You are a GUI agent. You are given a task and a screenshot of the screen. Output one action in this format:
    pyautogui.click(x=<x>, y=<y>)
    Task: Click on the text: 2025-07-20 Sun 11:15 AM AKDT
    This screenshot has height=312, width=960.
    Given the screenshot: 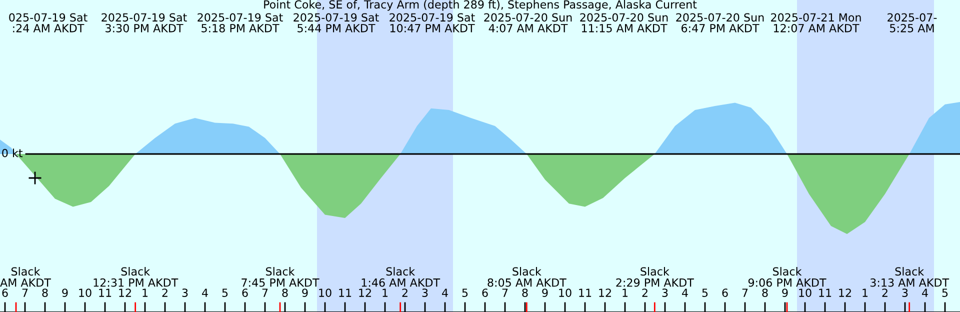 What is the action you would take?
    pyautogui.click(x=624, y=22)
    